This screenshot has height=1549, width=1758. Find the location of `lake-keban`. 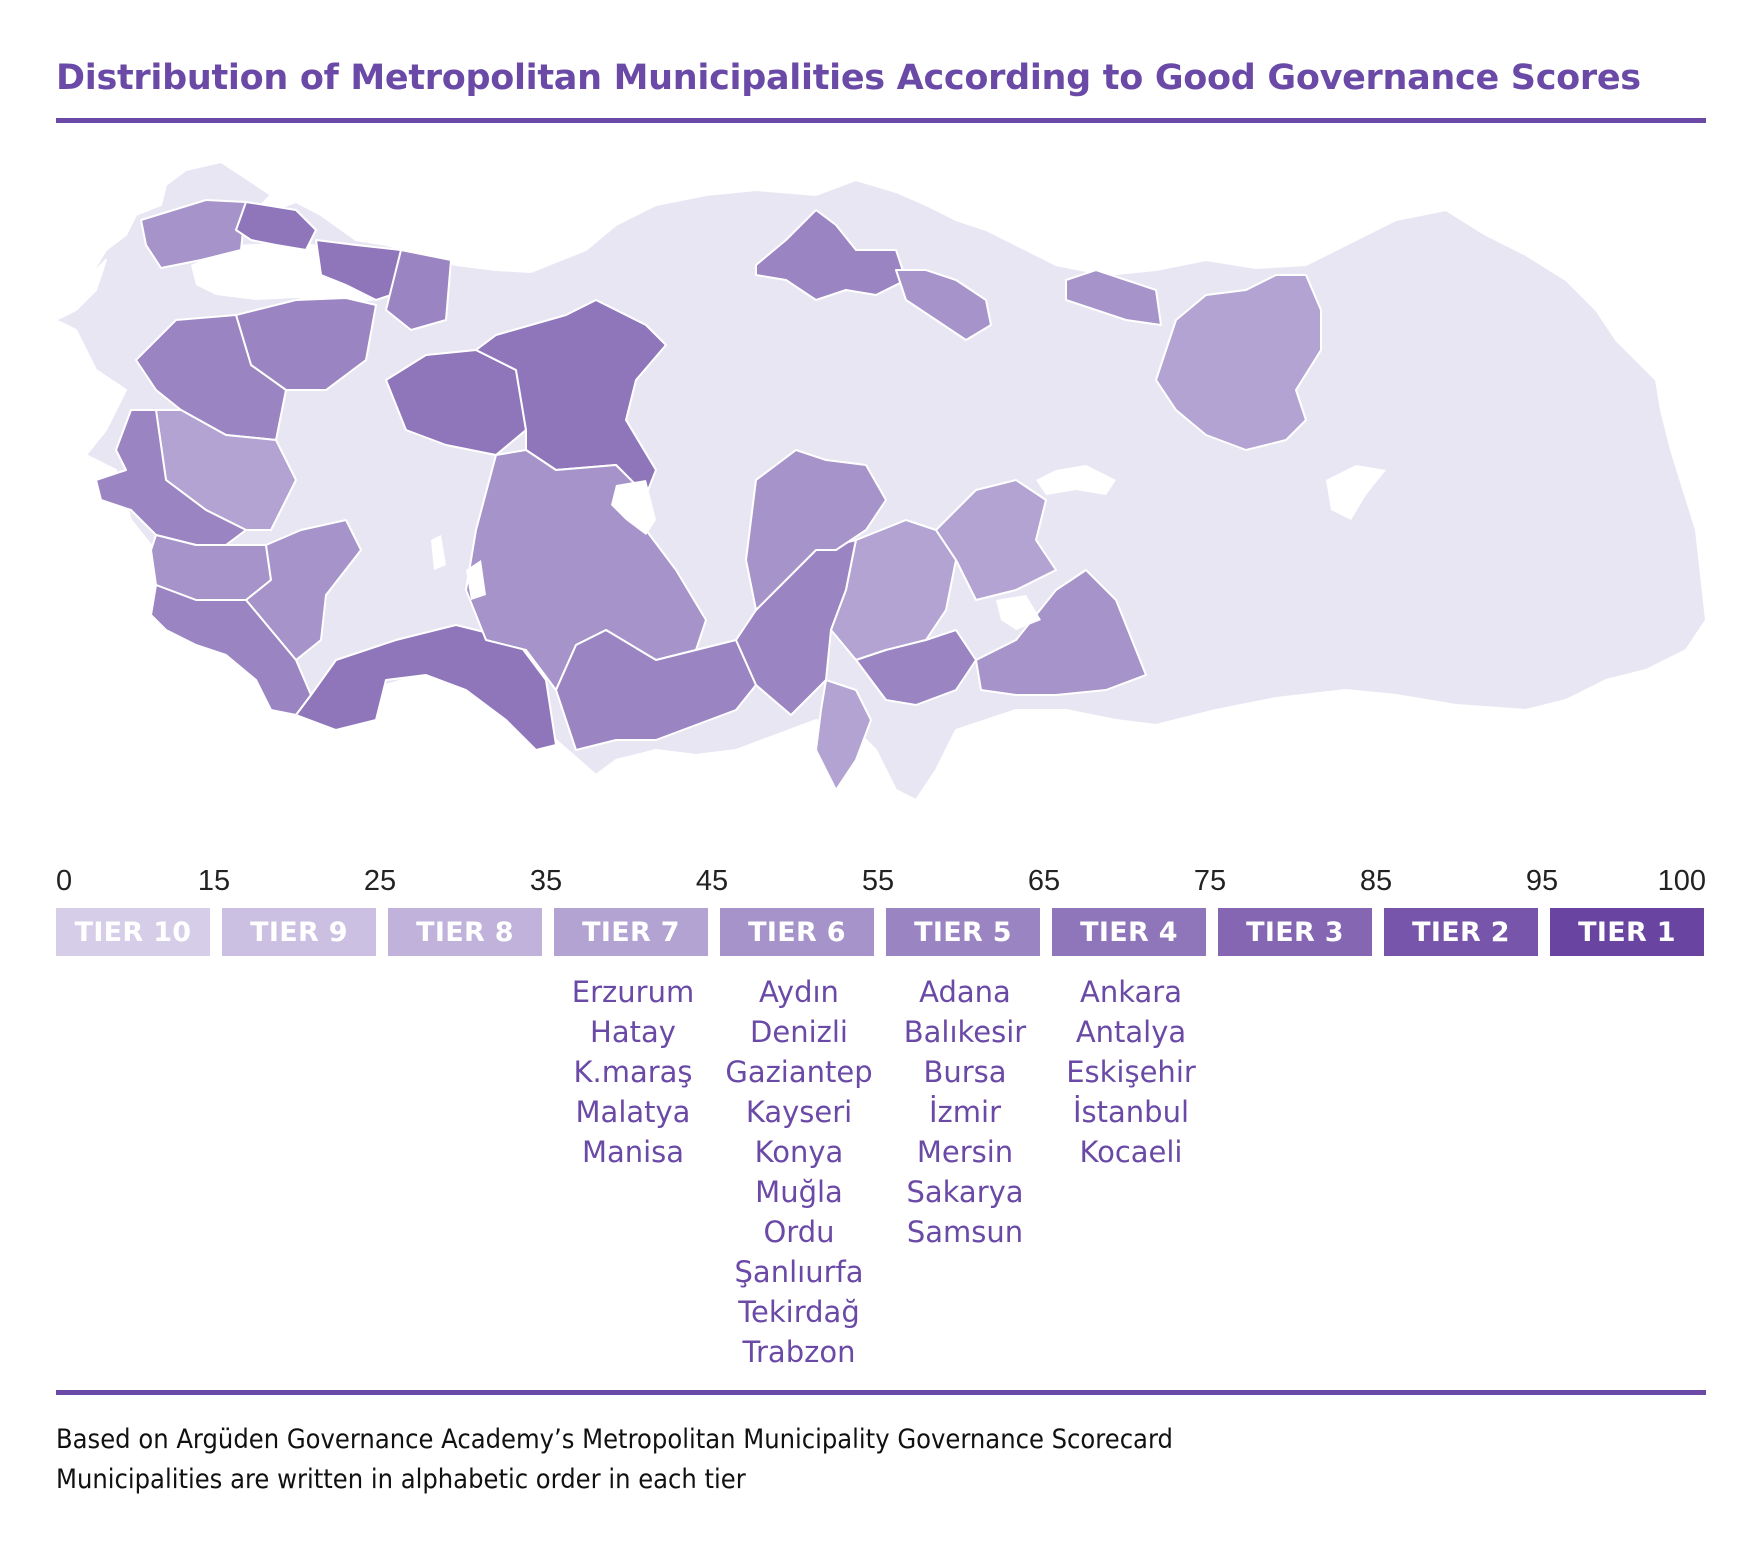

lake-keban is located at coordinates (1076, 480).